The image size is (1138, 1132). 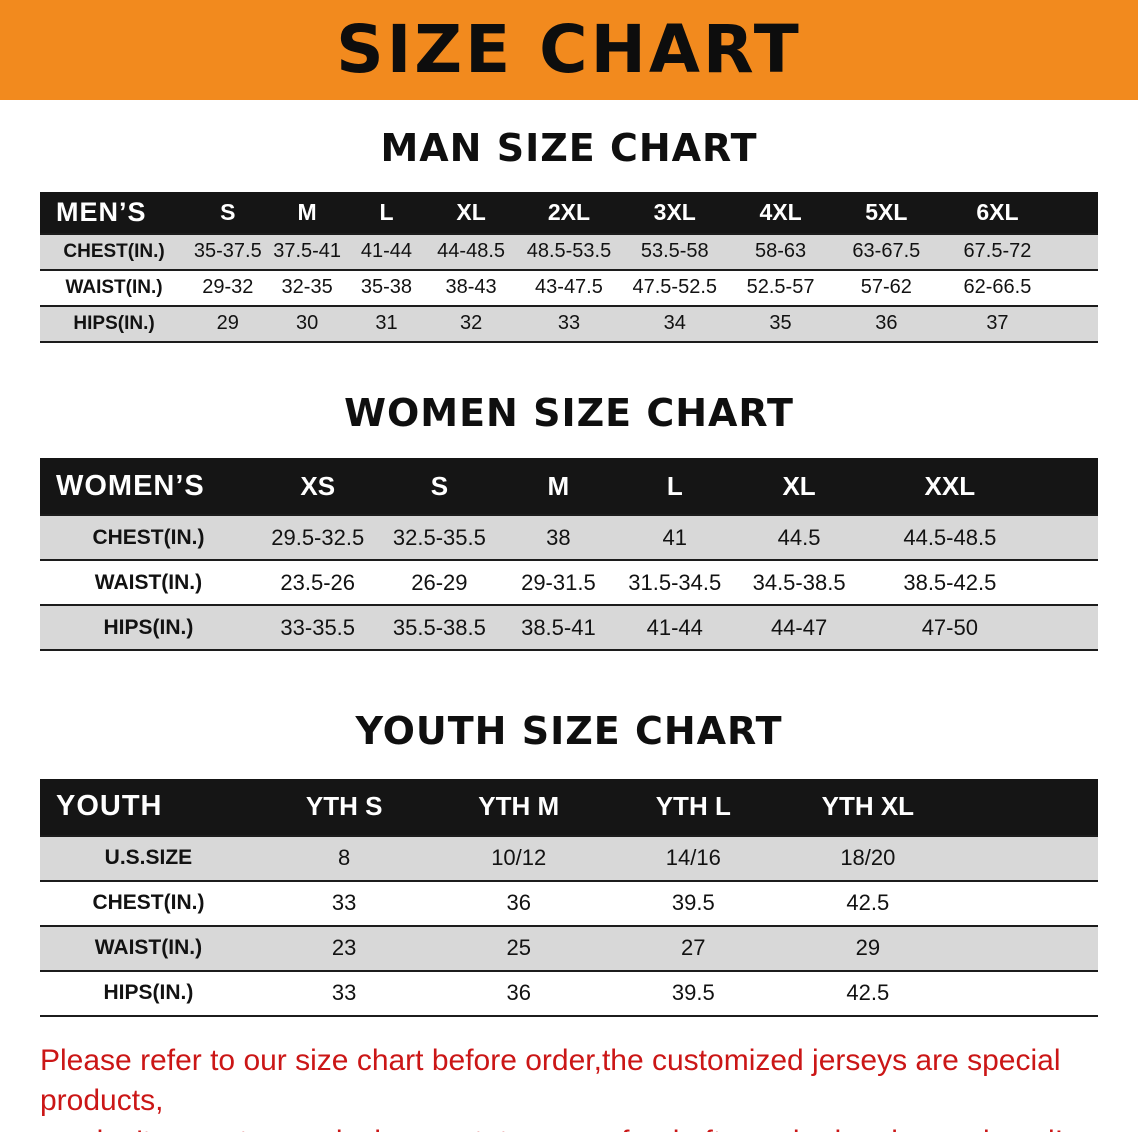 I want to click on men-header-label: MEN’S, so click(x=114, y=212).